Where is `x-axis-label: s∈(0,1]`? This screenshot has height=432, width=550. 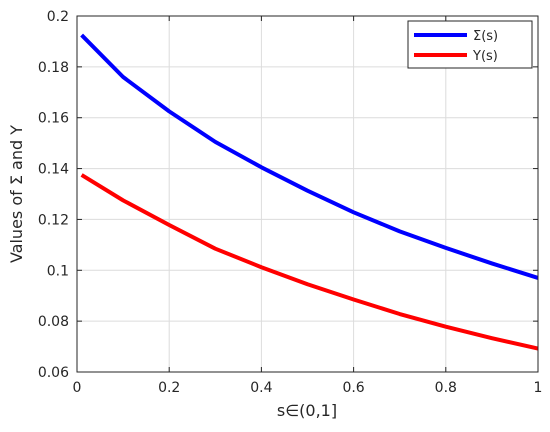 x-axis-label: s∈(0,1] is located at coordinates (307, 410).